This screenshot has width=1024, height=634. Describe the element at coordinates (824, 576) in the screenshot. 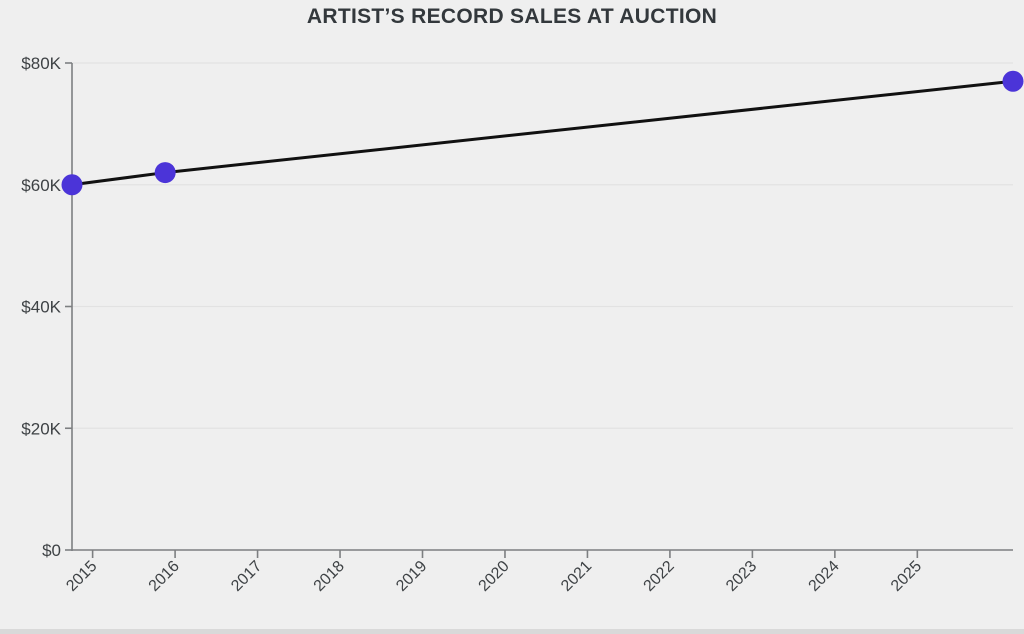

I see `x-tick-label: 2024` at that location.